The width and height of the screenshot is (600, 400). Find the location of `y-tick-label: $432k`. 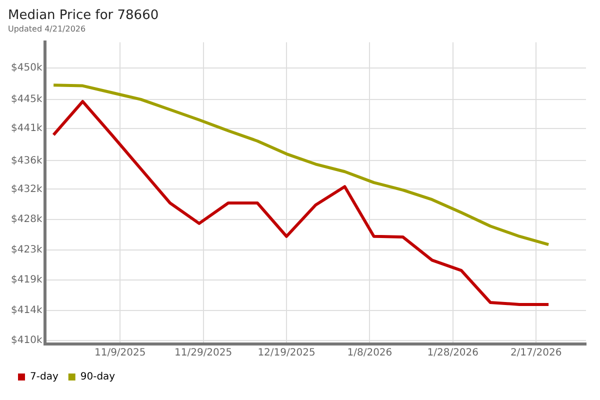

y-tick-label: $432k is located at coordinates (26, 189).